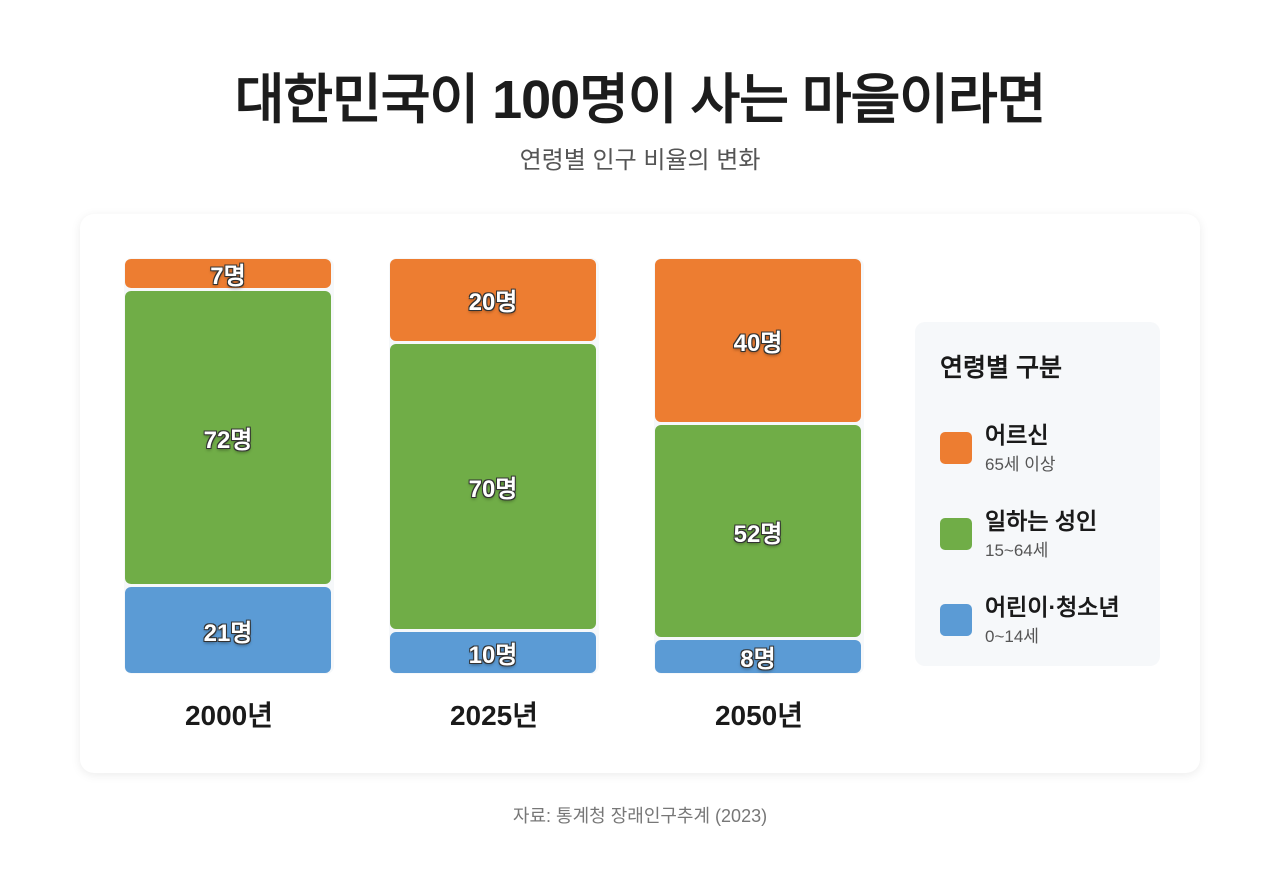 The width and height of the screenshot is (1280, 877). What do you see at coordinates (1012, 636) in the screenshot?
I see `legend-range-youth: 0~14세` at bounding box center [1012, 636].